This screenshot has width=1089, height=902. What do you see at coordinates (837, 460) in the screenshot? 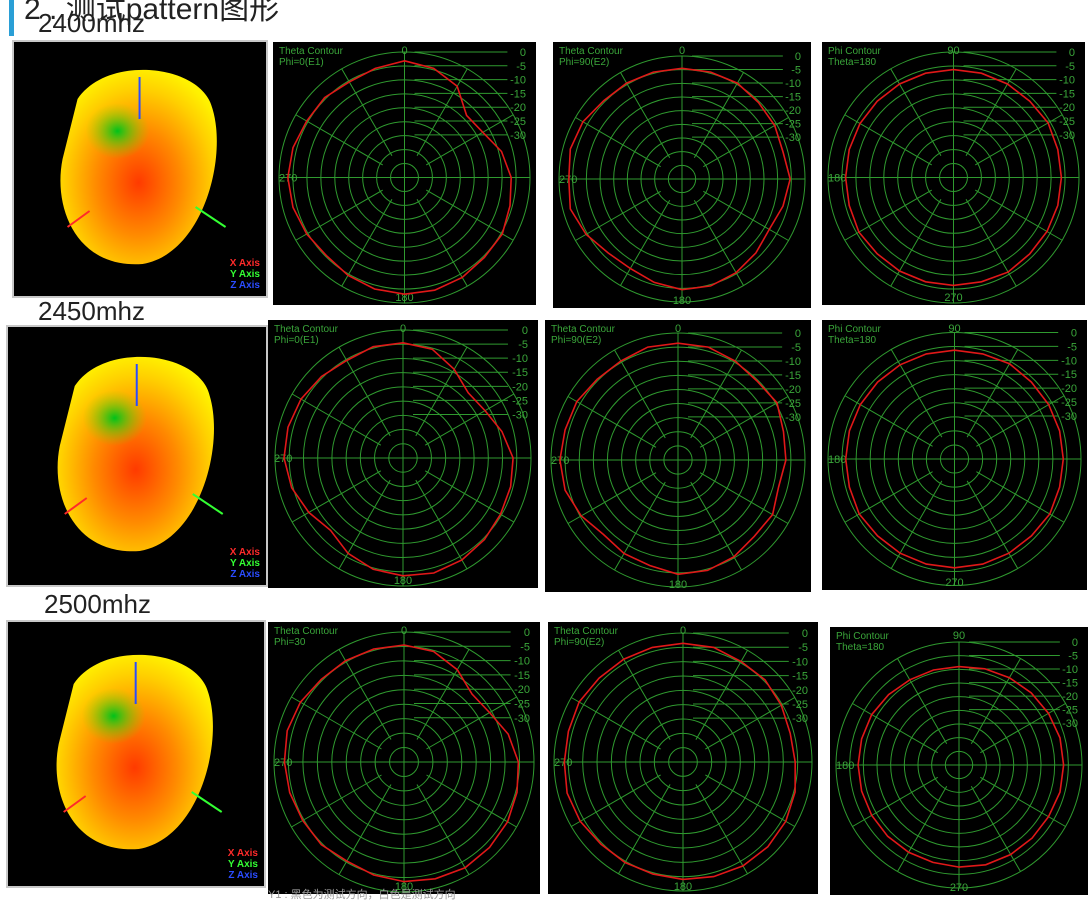
I see `angle-label-left: 180` at bounding box center [837, 460].